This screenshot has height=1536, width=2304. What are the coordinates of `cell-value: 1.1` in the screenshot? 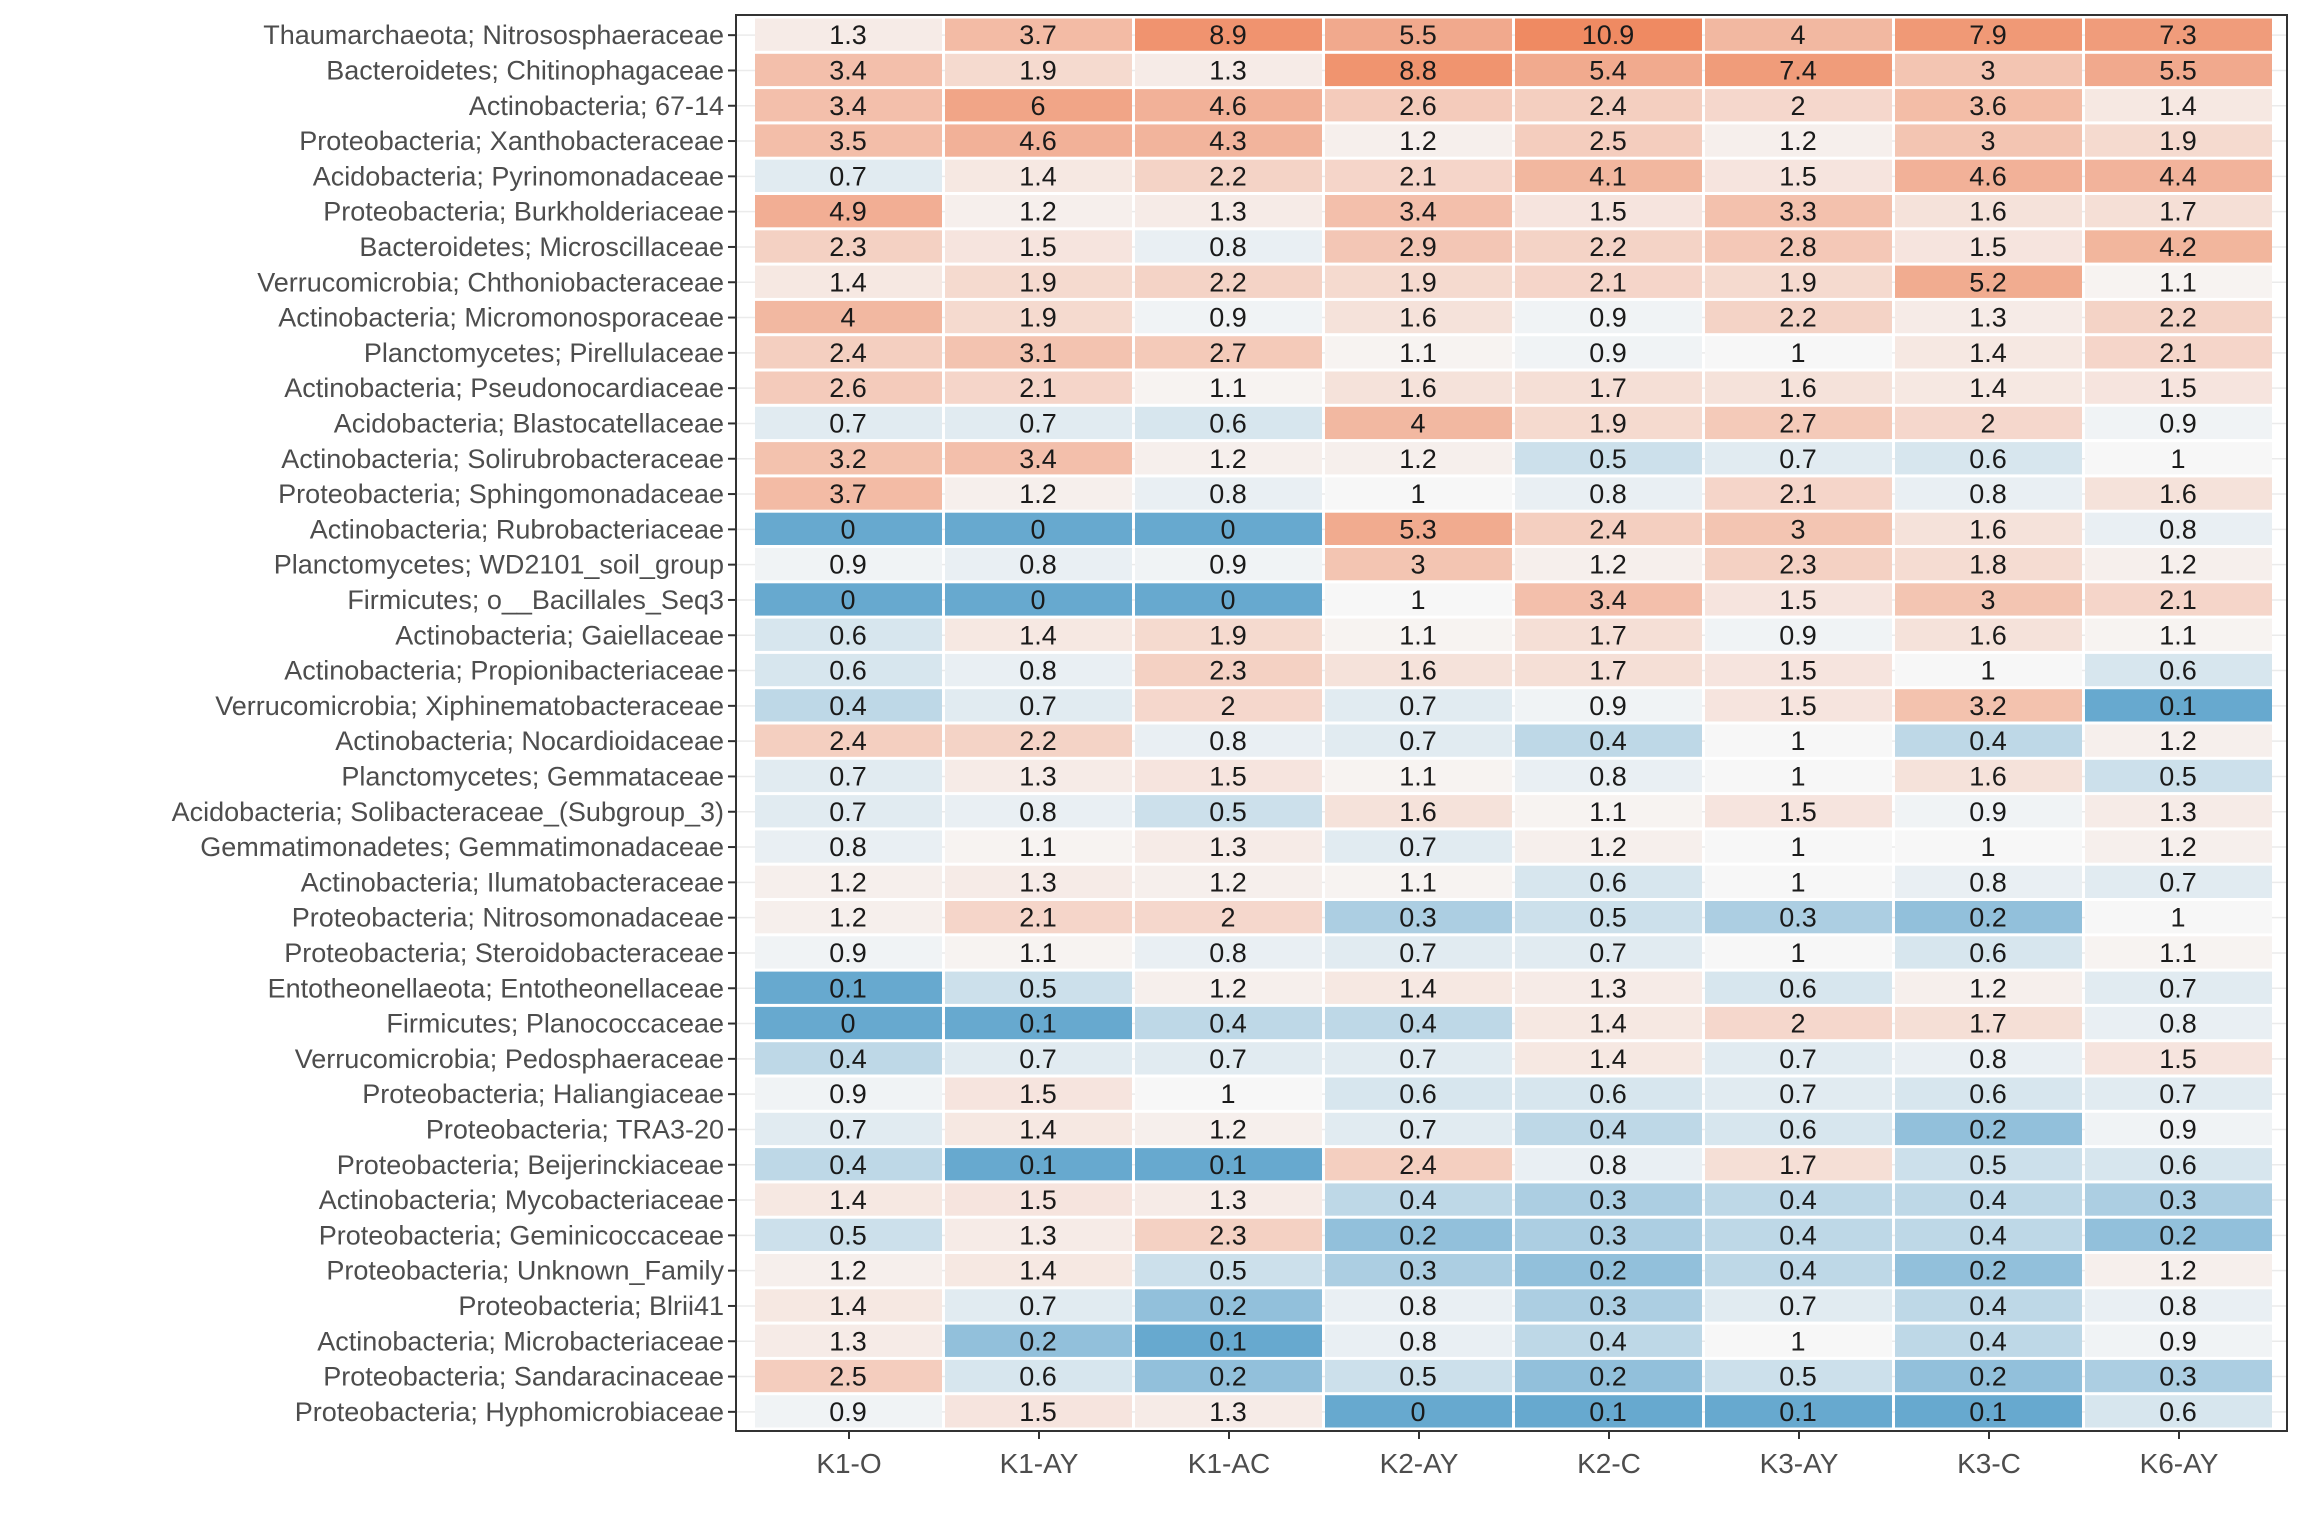 It's located at (1418, 776).